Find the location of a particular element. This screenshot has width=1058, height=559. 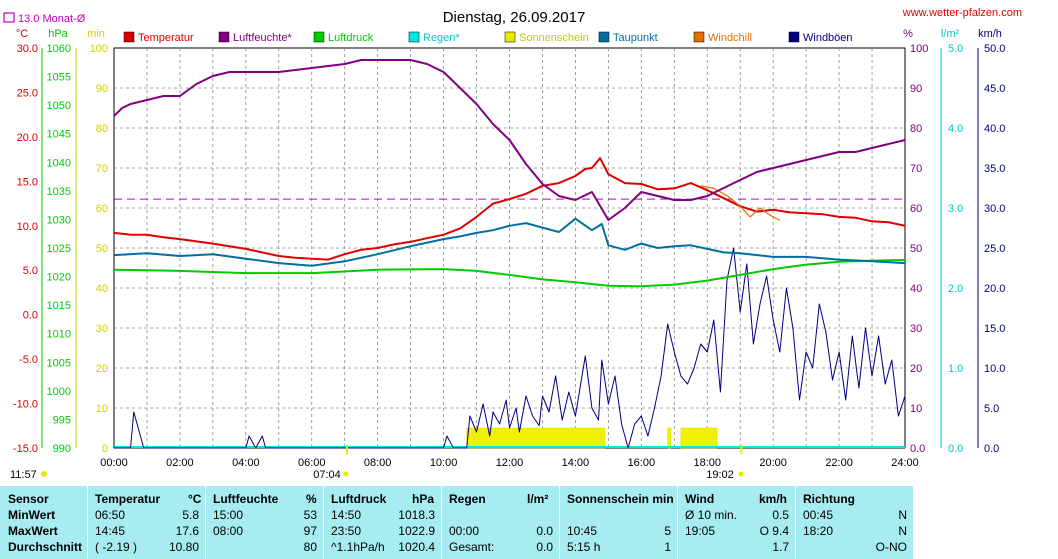

x-tick-label: 02:00 is located at coordinates (180, 463).